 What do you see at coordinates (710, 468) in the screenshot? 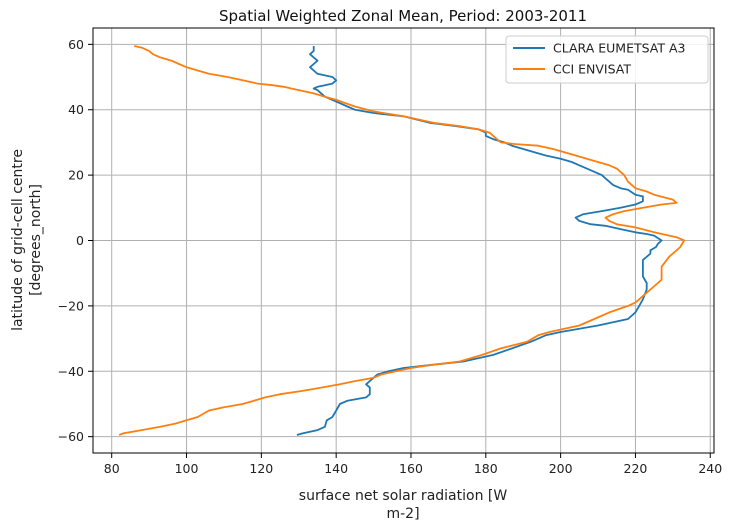
I see `x-tick-label-240: 240` at bounding box center [710, 468].